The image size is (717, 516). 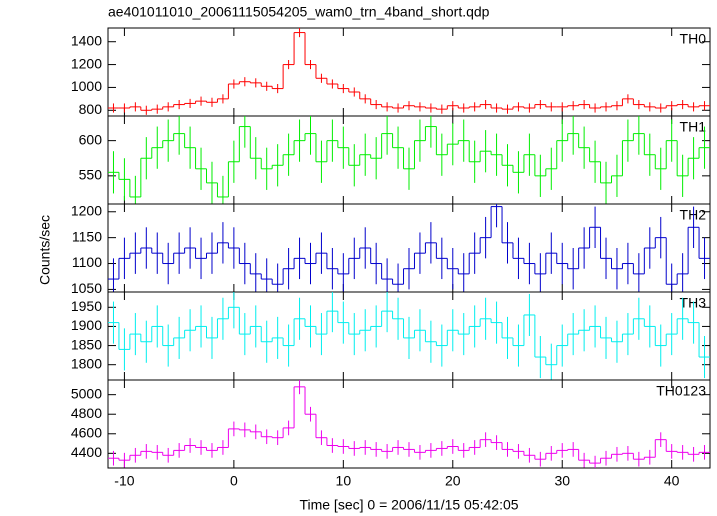 I want to click on panel-label: TH1, so click(x=693, y=127).